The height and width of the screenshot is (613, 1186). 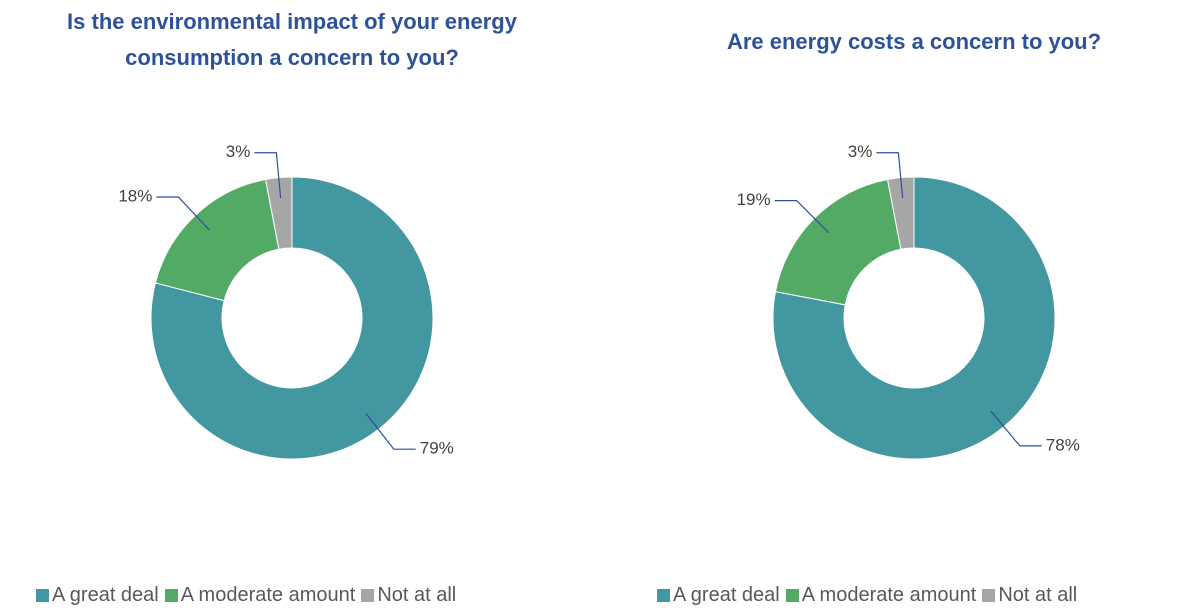 What do you see at coordinates (1063, 444) in the screenshot?
I see `data-label: 78%` at bounding box center [1063, 444].